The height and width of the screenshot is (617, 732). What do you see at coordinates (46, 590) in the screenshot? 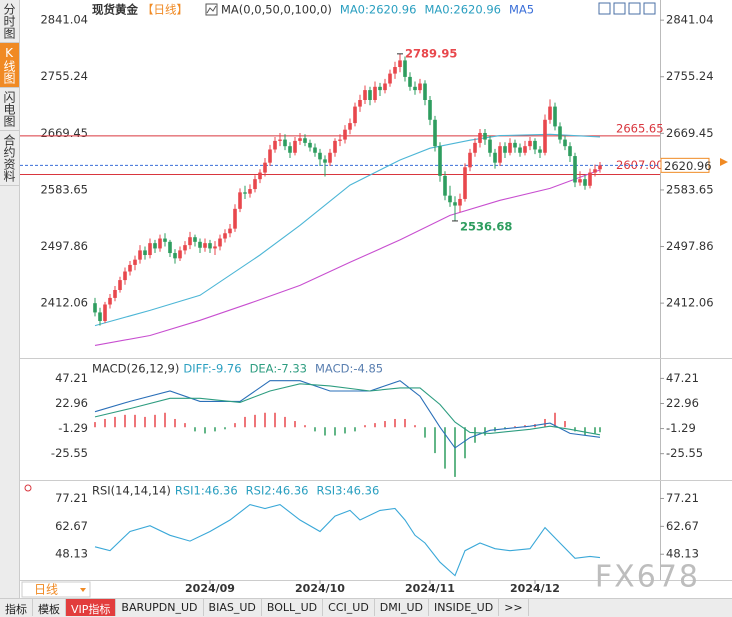
I see `period-selector: 日线` at bounding box center [46, 590].